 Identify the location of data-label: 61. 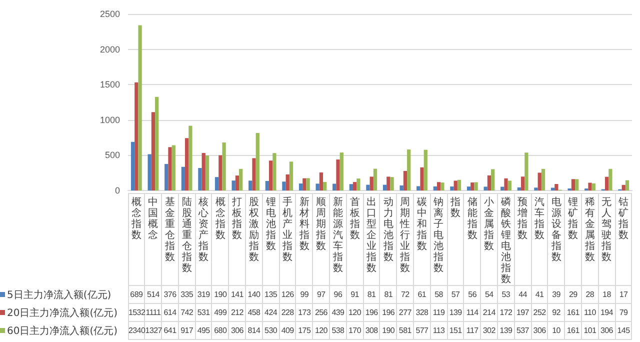
(422, 295).